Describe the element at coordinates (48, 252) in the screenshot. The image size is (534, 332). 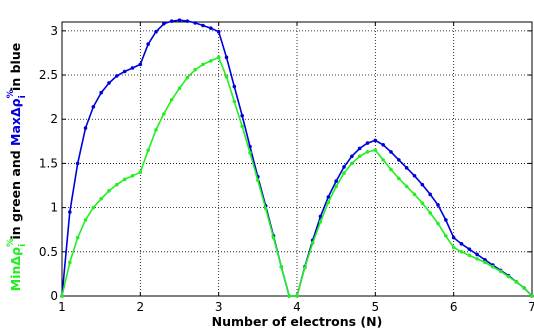
I see `y-tick-label: 0.5` at that location.